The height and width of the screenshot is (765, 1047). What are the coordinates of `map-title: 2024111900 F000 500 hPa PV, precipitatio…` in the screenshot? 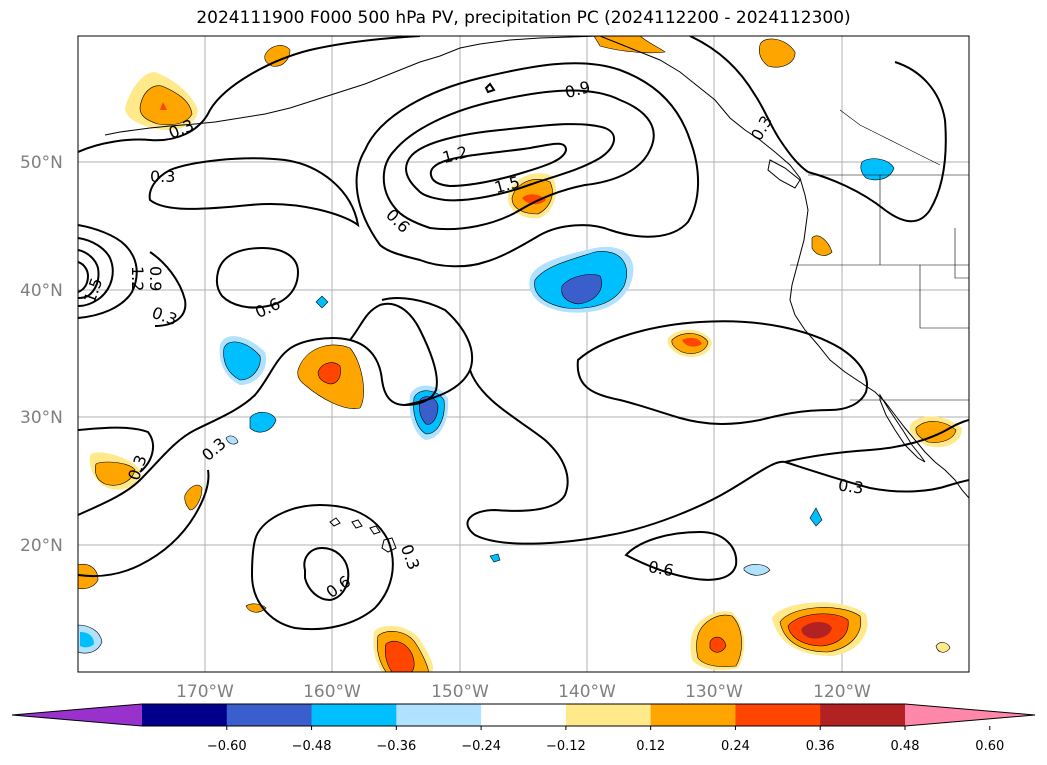 It's located at (523, 18).